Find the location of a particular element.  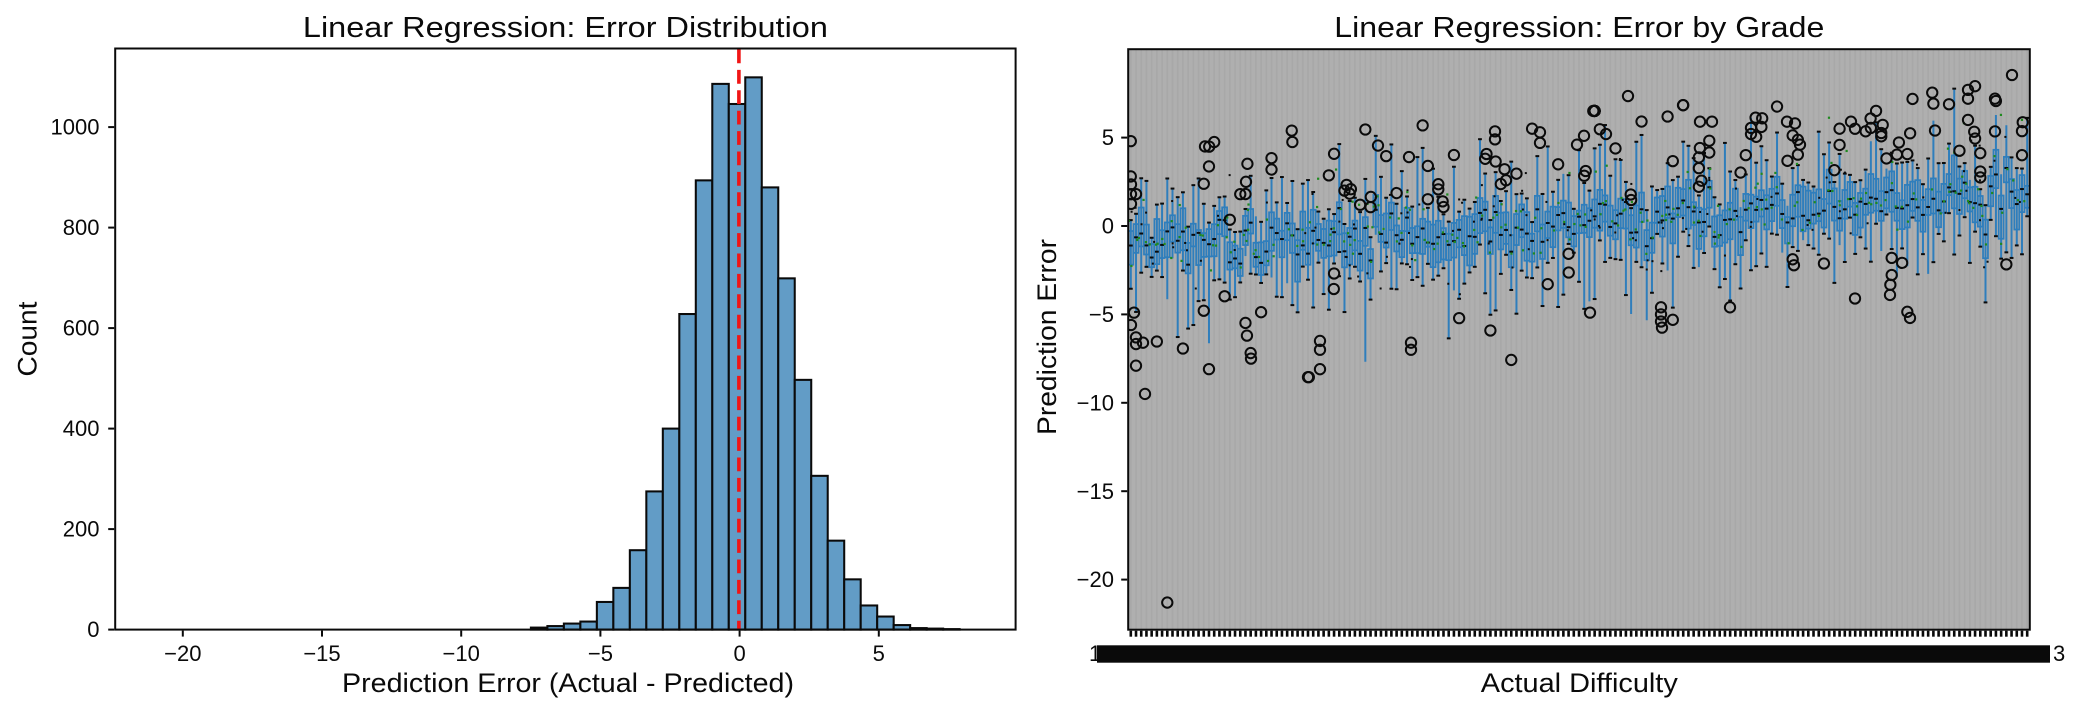

svg-text: Count is located at coordinates (28, 339).